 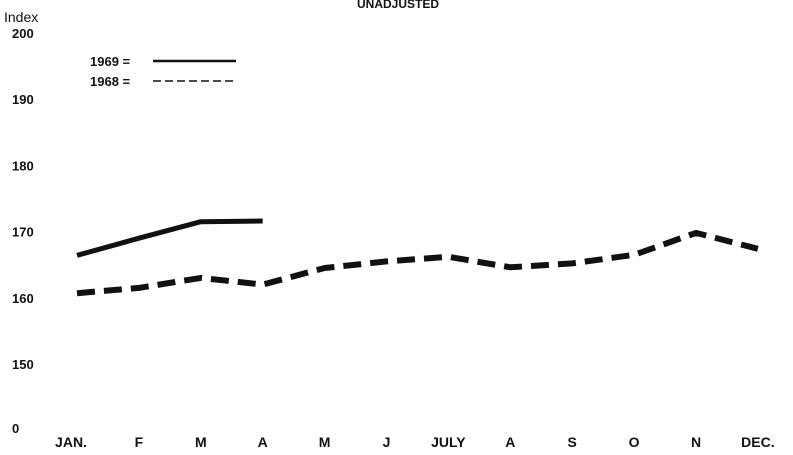 What do you see at coordinates (417, 263) in the screenshot?
I see `series-line-1968` at bounding box center [417, 263].